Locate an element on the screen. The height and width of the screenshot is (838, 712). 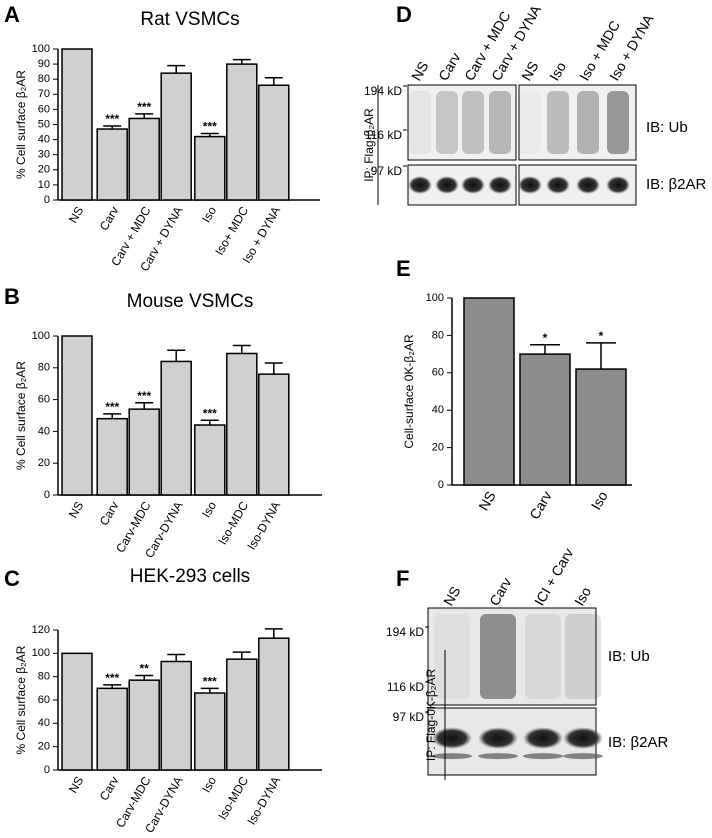
marker-label: 194 kD is located at coordinates (383, 91).